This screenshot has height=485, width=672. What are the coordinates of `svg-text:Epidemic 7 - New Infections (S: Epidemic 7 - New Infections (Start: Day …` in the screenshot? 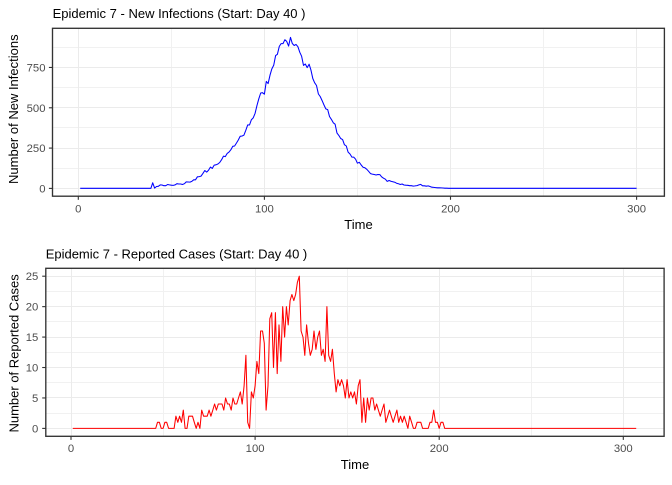 It's located at (179, 13).